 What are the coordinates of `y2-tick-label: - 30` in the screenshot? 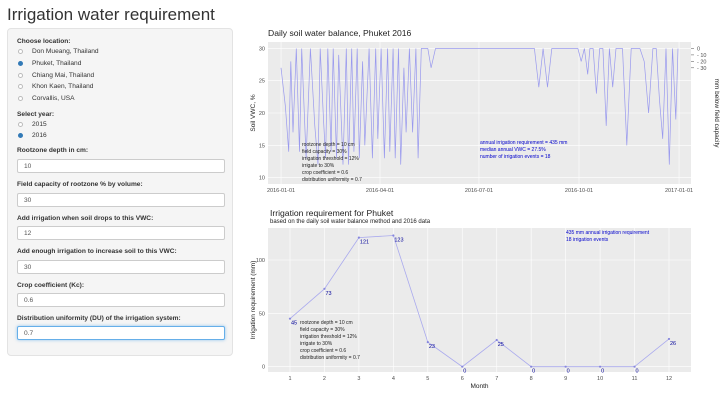 It's located at (701, 69).